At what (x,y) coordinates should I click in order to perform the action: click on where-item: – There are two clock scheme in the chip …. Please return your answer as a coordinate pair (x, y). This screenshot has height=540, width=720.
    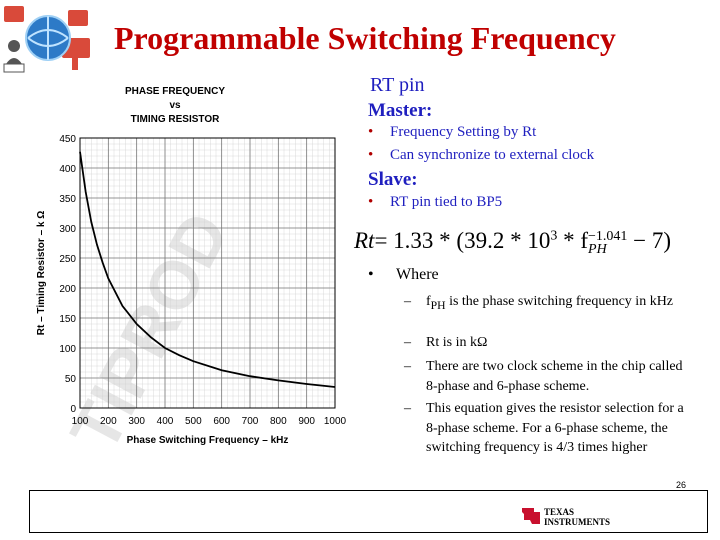
    Looking at the image, I should click on (543, 376).